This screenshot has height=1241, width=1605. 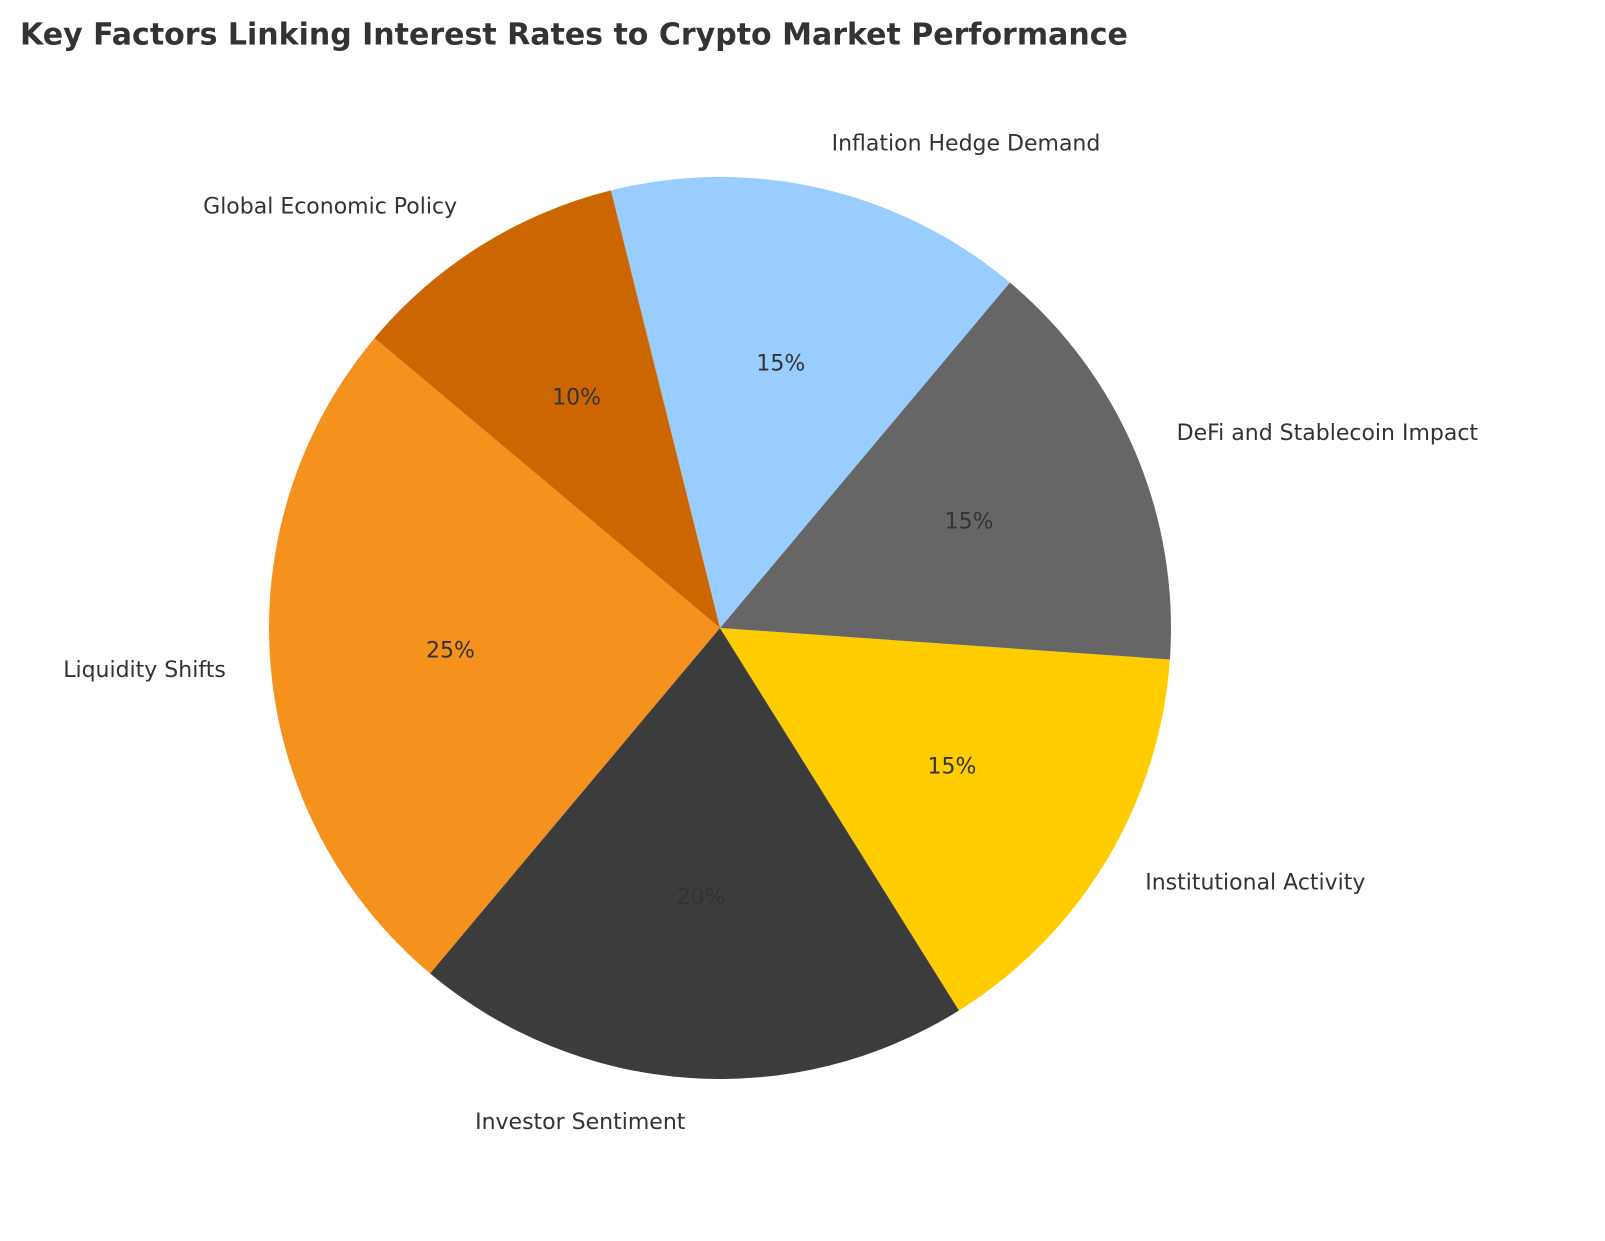 I want to click on slice-label: DeFi and Stablecoin Impact, so click(x=1328, y=433).